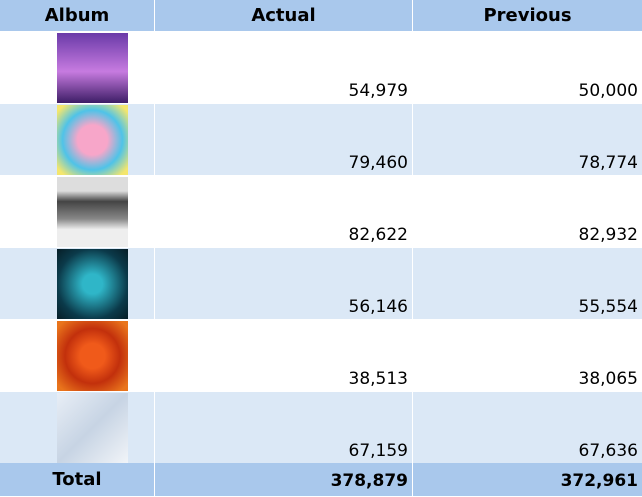 The width and height of the screenshot is (642, 497). Describe the element at coordinates (284, 283) in the screenshot. I see `value-cell: 56,146` at that location.